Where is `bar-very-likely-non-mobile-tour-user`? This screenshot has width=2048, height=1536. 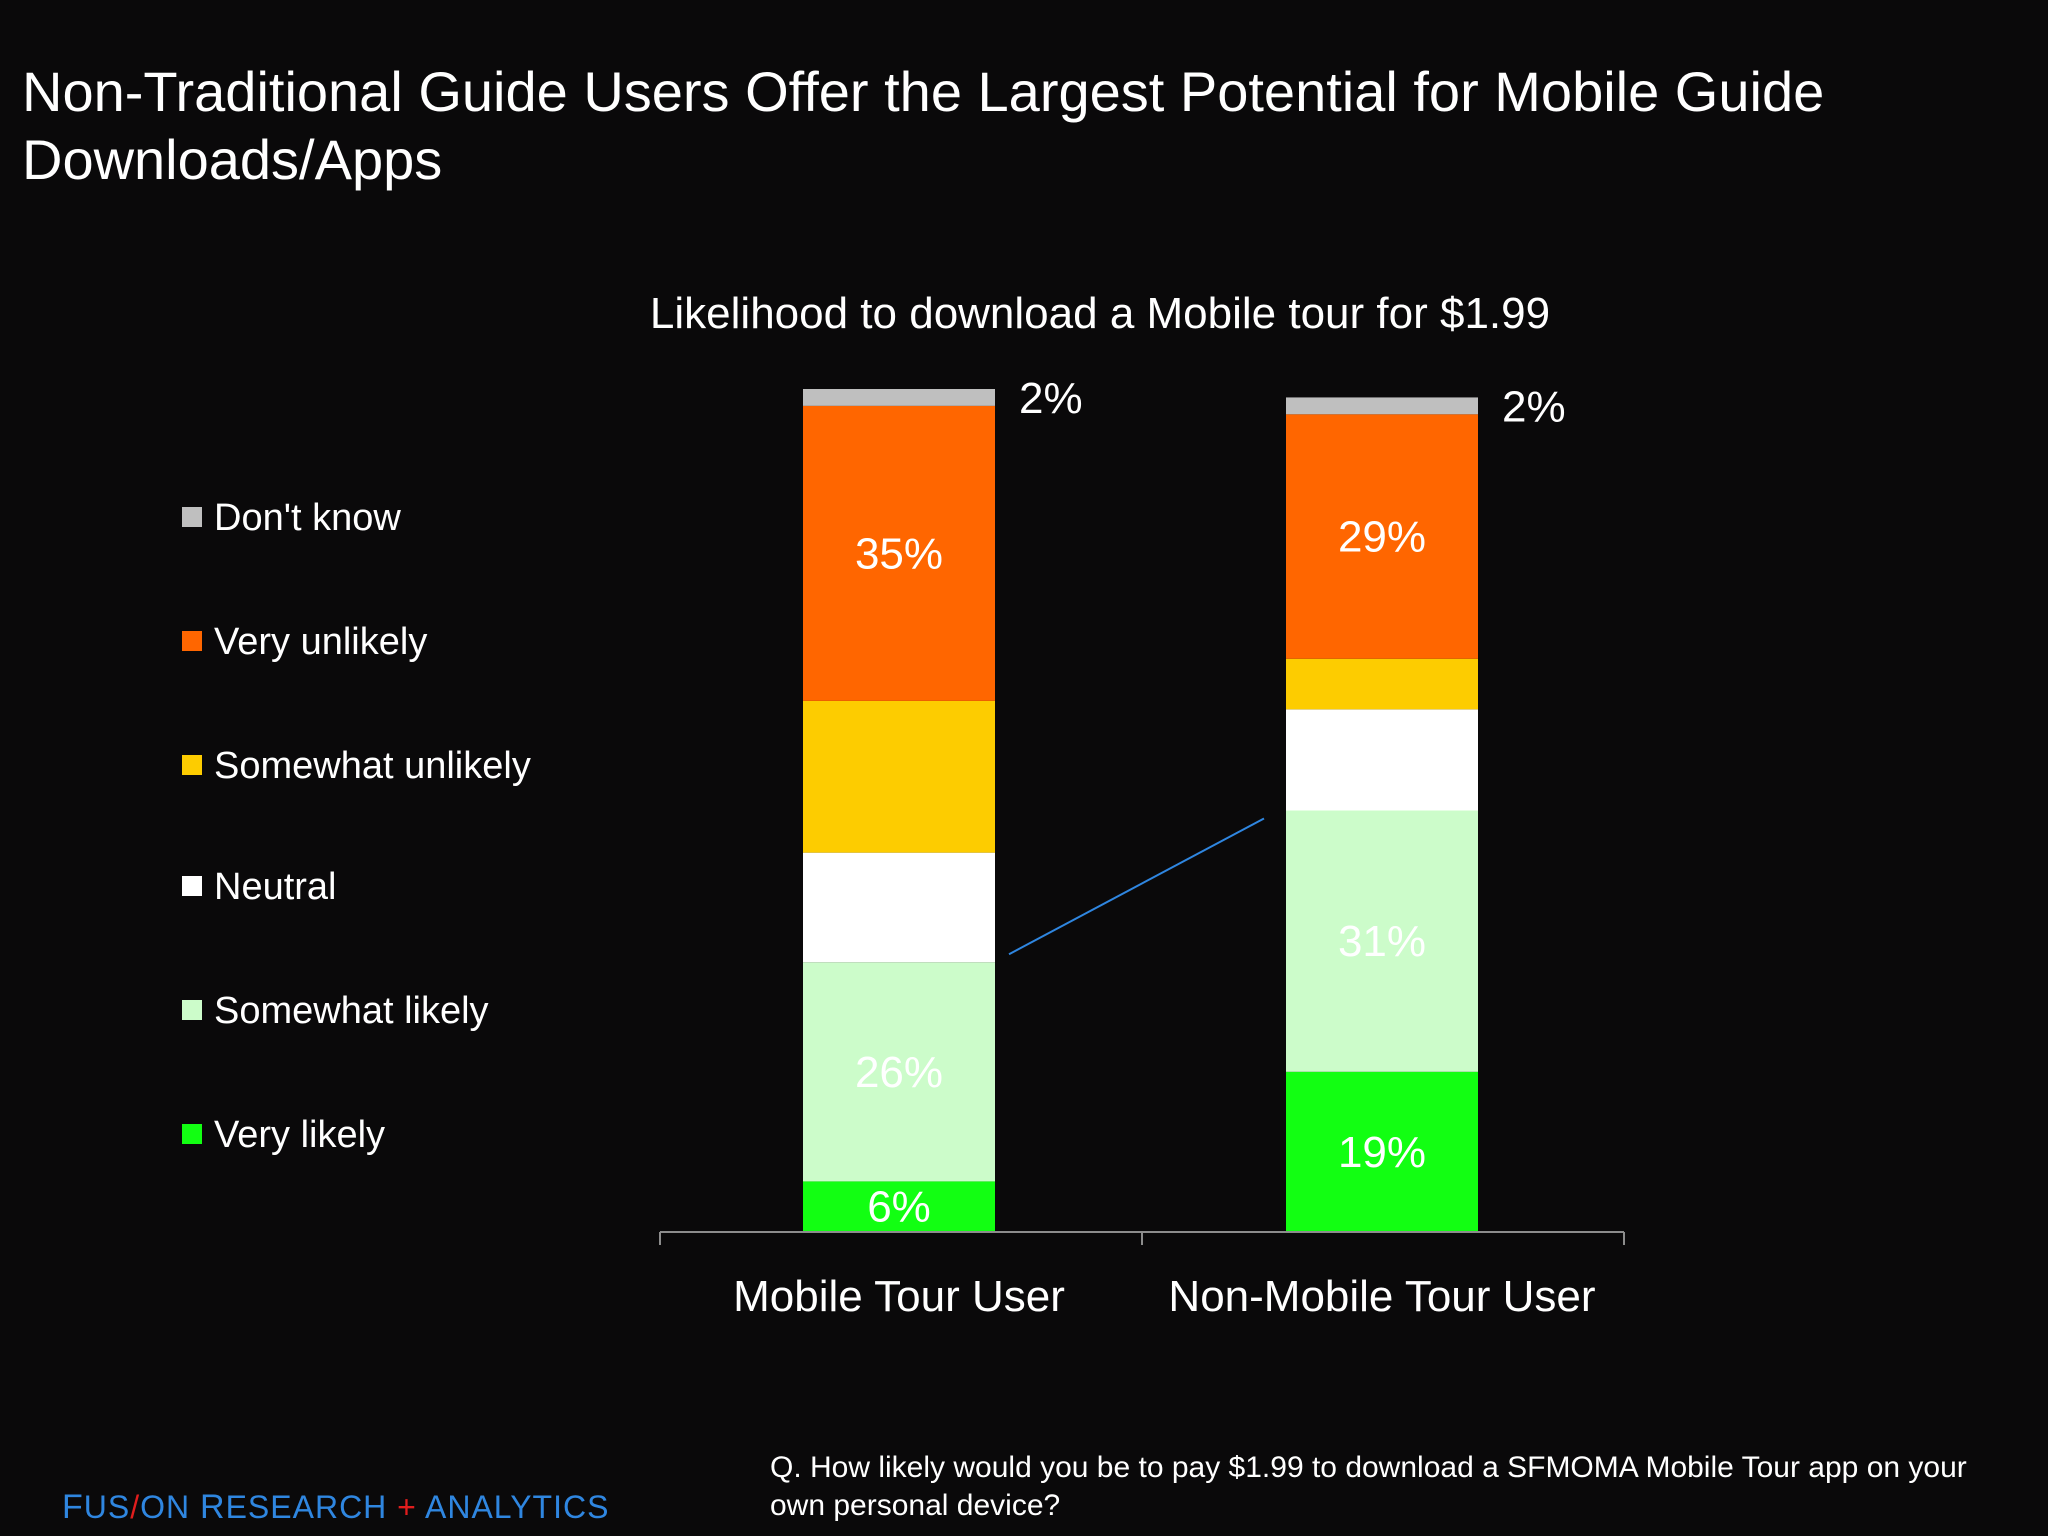 bar-very-likely-non-mobile-tour-user is located at coordinates (1382, 1151).